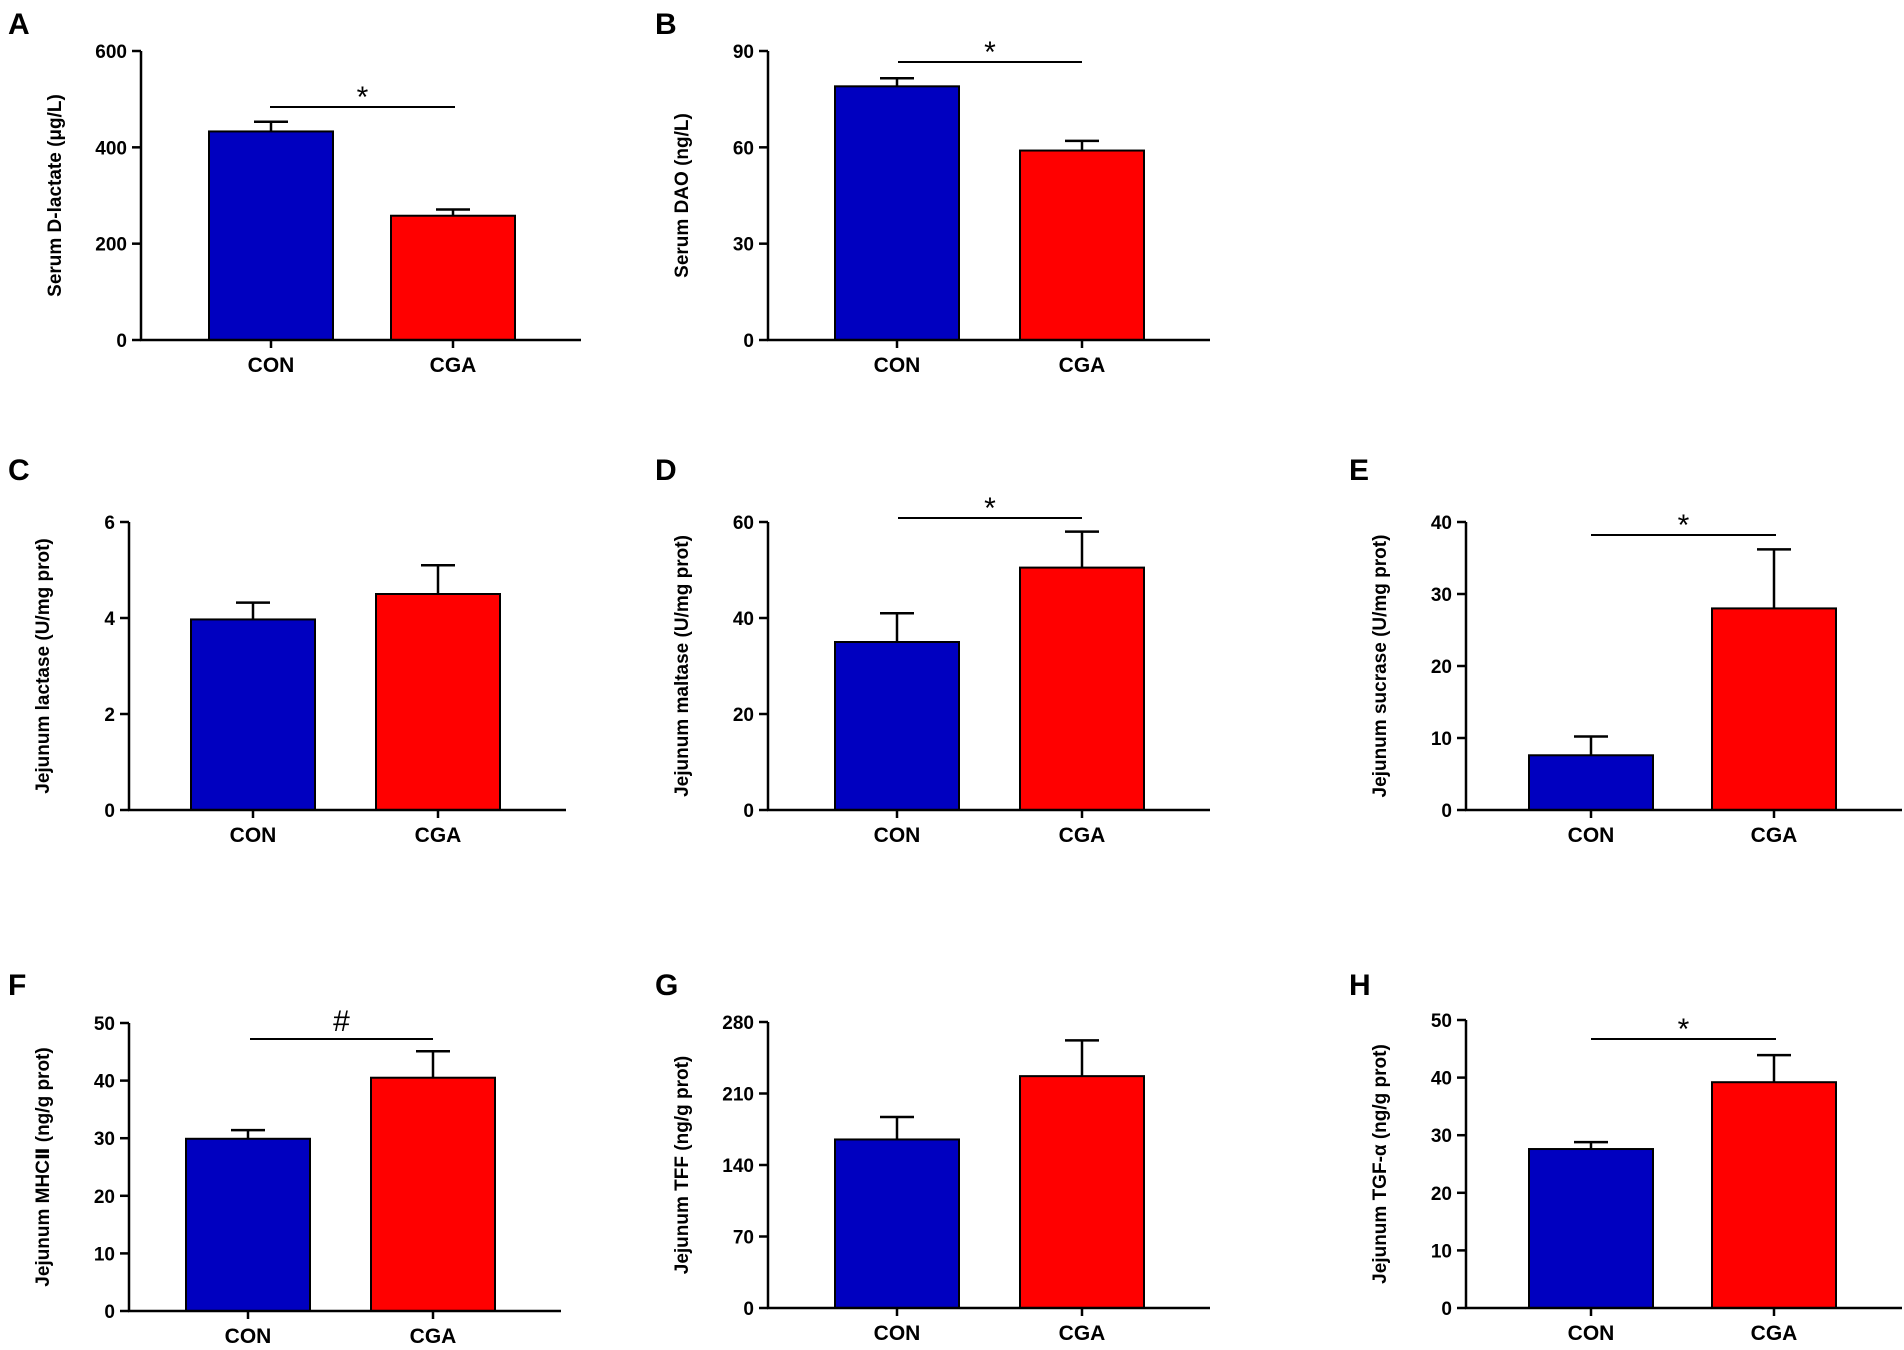 The width and height of the screenshot is (1904, 1350). Describe the element at coordinates (1380, 666) in the screenshot. I see `y-axis-label: Jejunum sucrase (U/mg prot)` at that location.